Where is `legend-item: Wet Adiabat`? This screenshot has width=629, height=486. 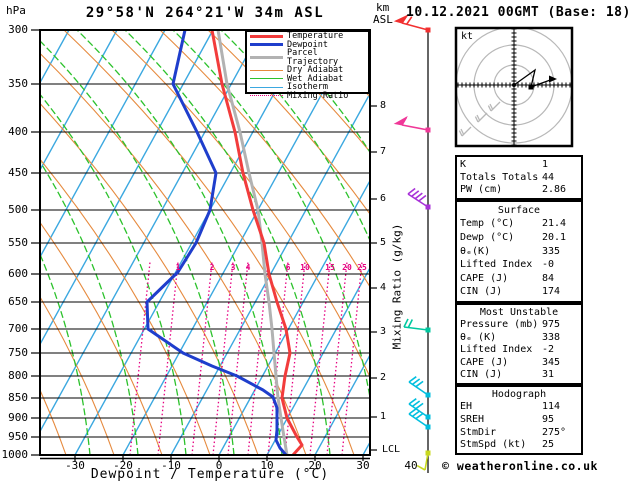 legend-item: Wet Adiabat is located at coordinates (307, 78).